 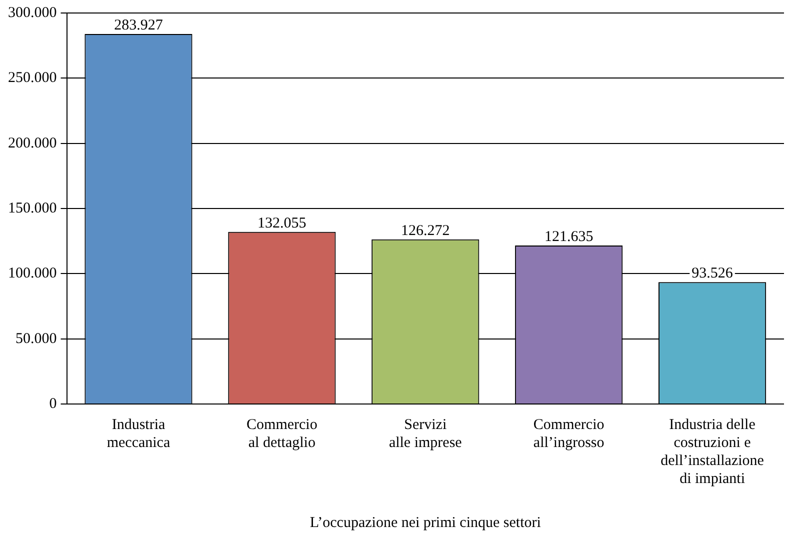 What do you see at coordinates (712, 451) in the screenshot?
I see `x-tick-label: Industria delle costruzioni e dell’installazione di impianti` at bounding box center [712, 451].